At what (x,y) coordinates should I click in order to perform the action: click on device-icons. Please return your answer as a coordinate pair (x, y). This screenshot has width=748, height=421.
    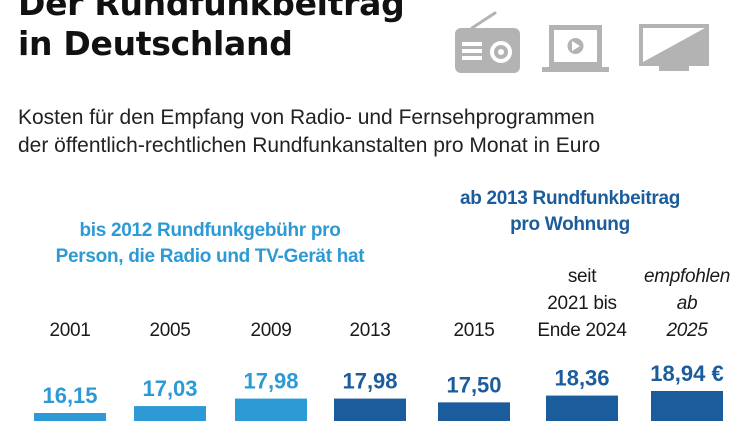
    Looking at the image, I should click on (582, 42).